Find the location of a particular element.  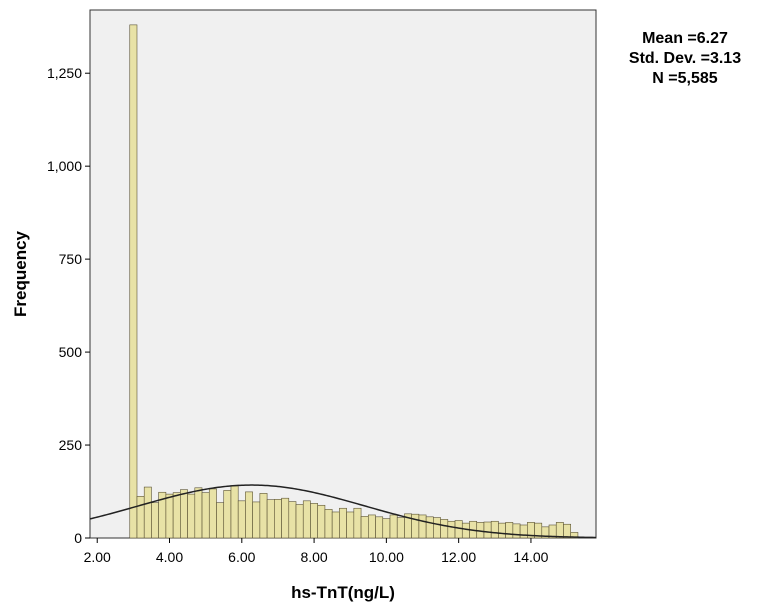

y-tick-label: 1,000 is located at coordinates (64, 166).